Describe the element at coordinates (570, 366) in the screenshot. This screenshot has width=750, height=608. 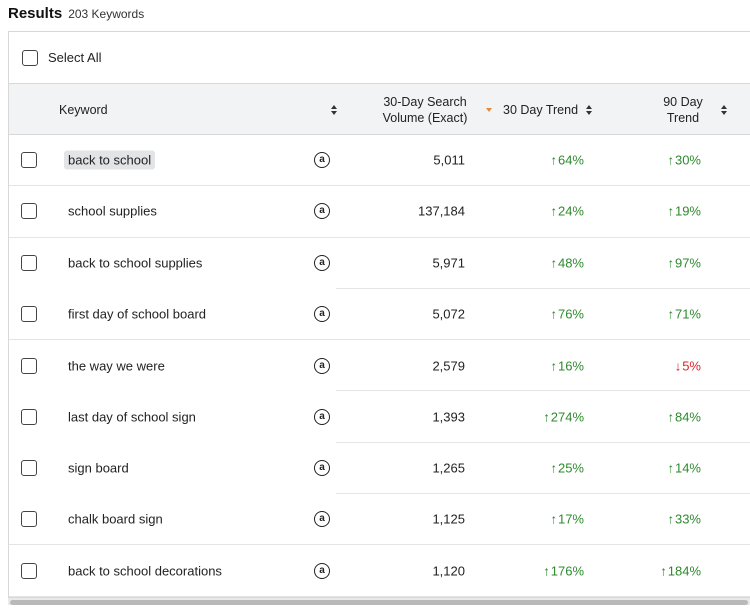
I see `trend30-value: 16%` at that location.